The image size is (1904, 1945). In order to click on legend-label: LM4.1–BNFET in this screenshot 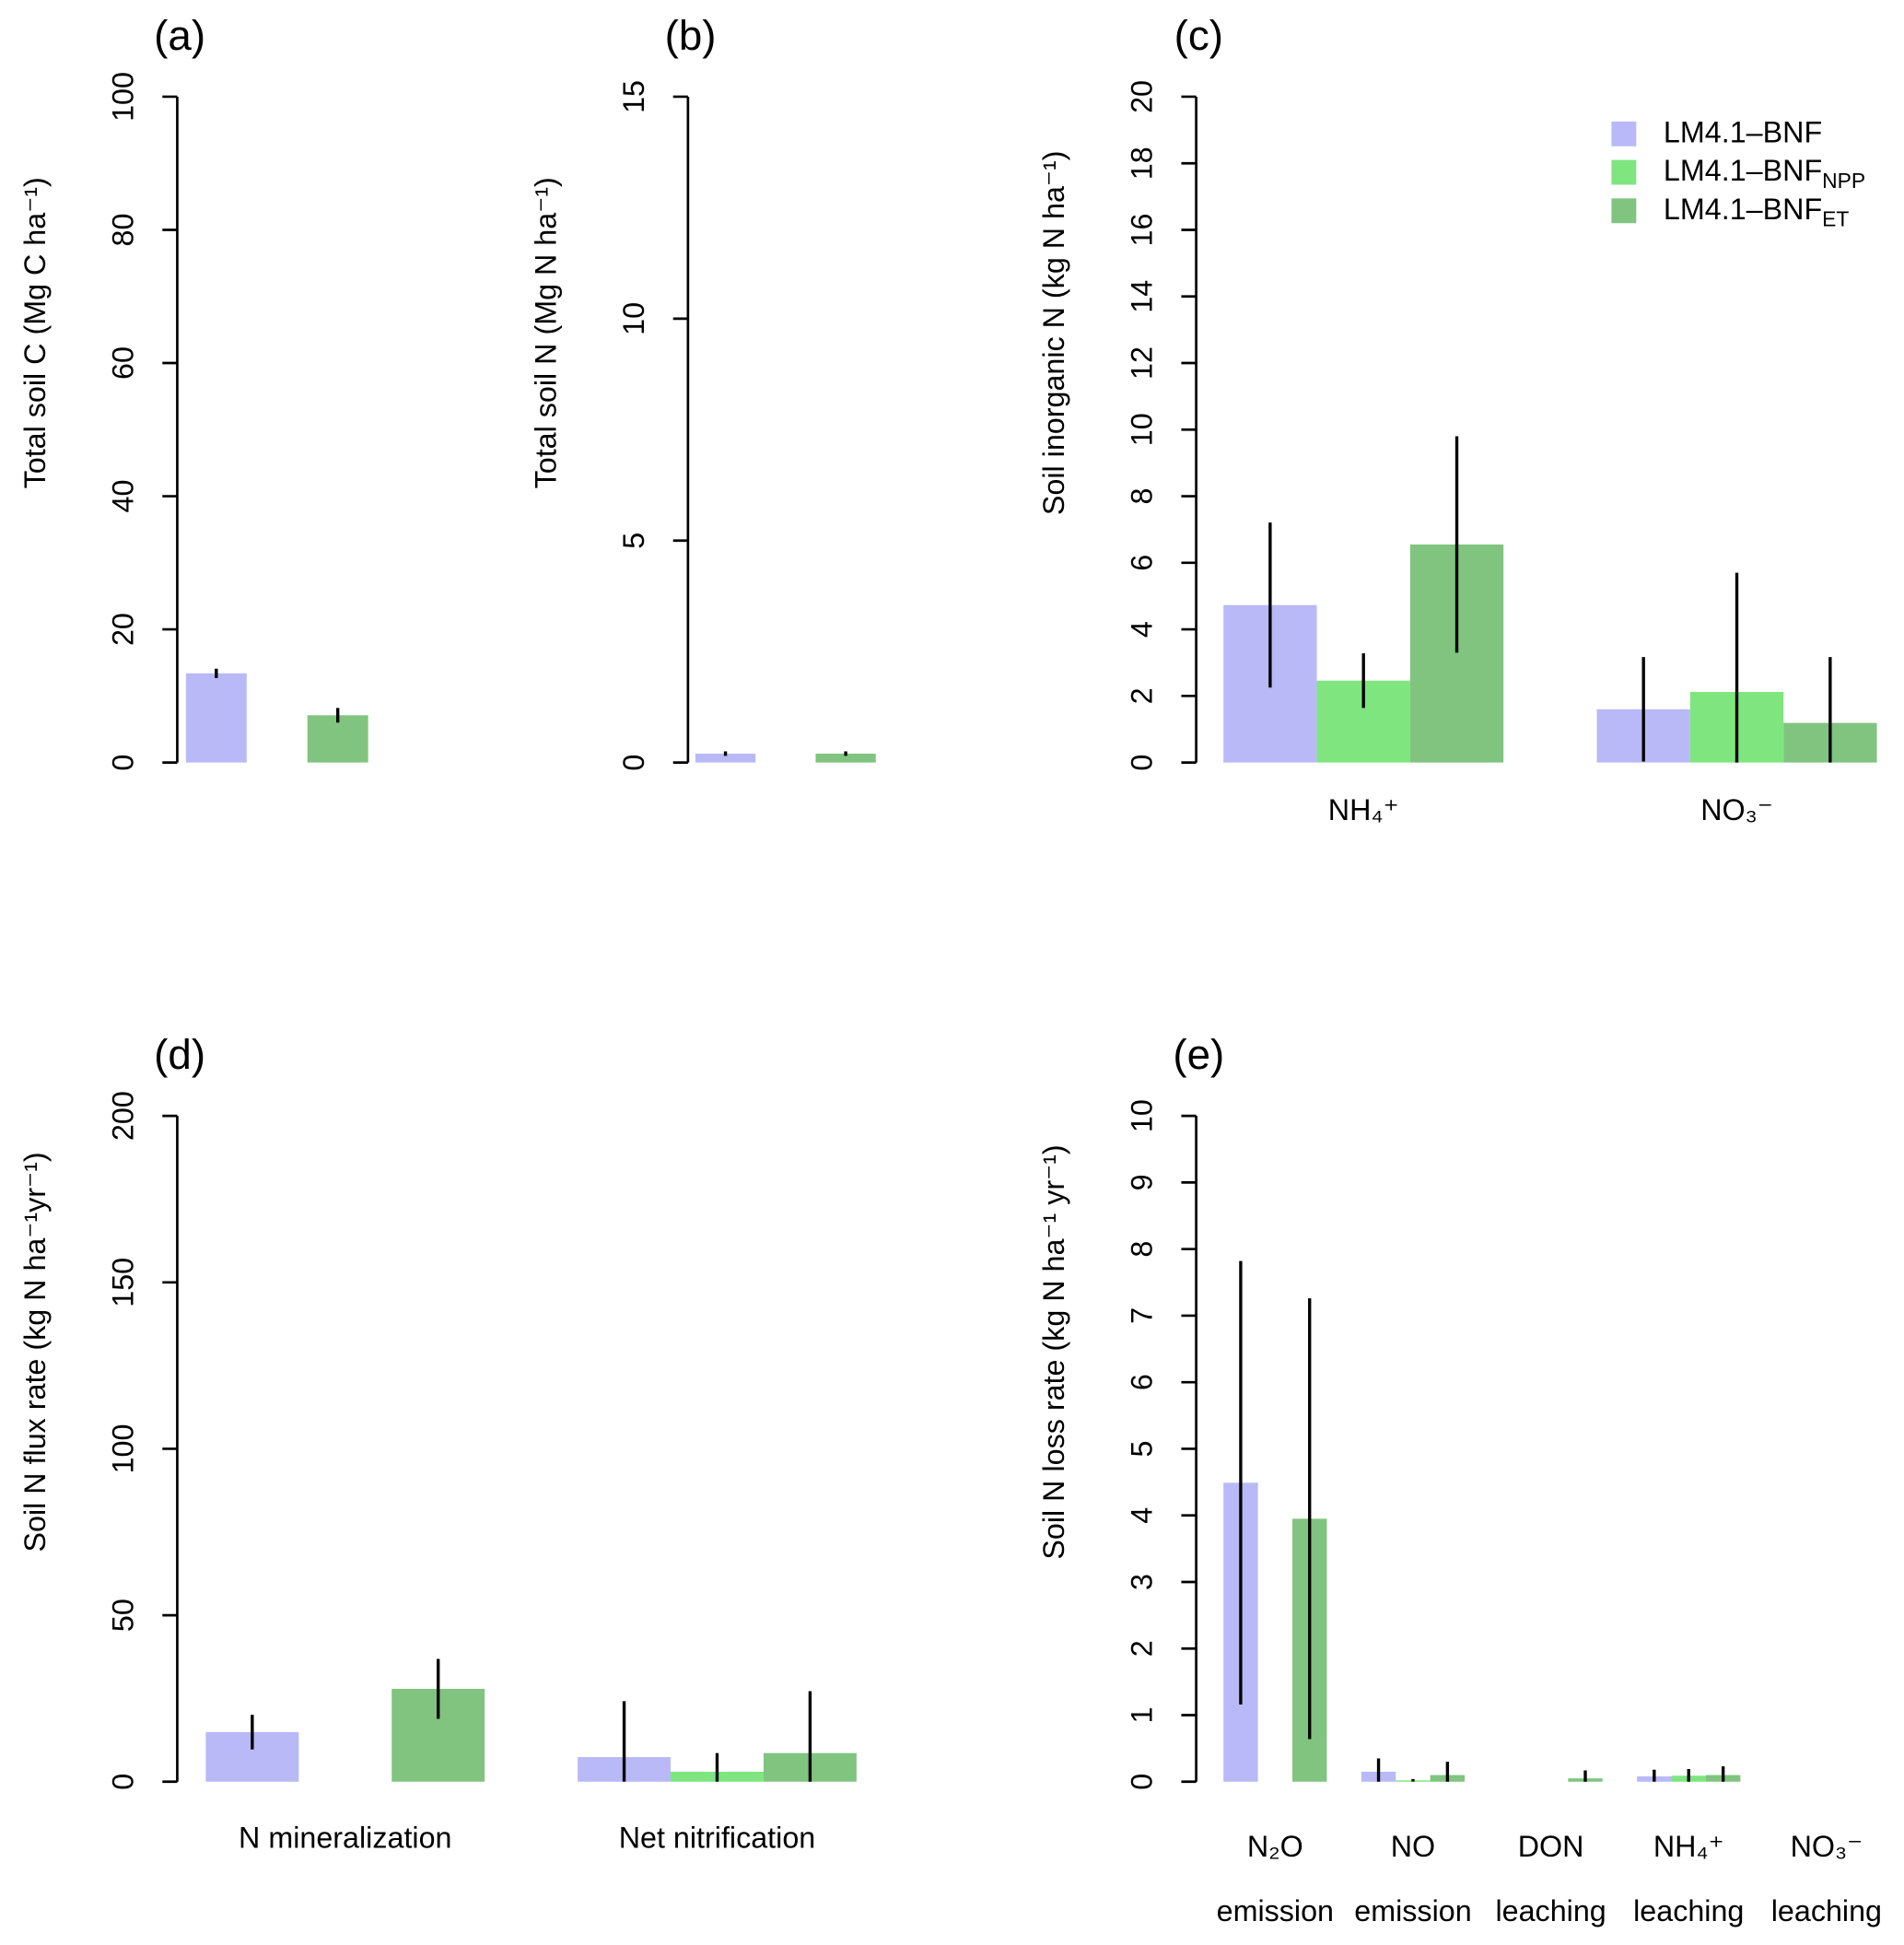, I will do `click(1756, 211)`.